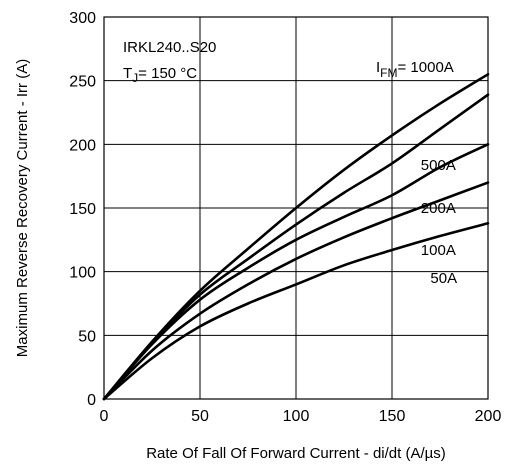 The image size is (510, 471). I want to click on ifm-prefix: I, so click(378, 67).